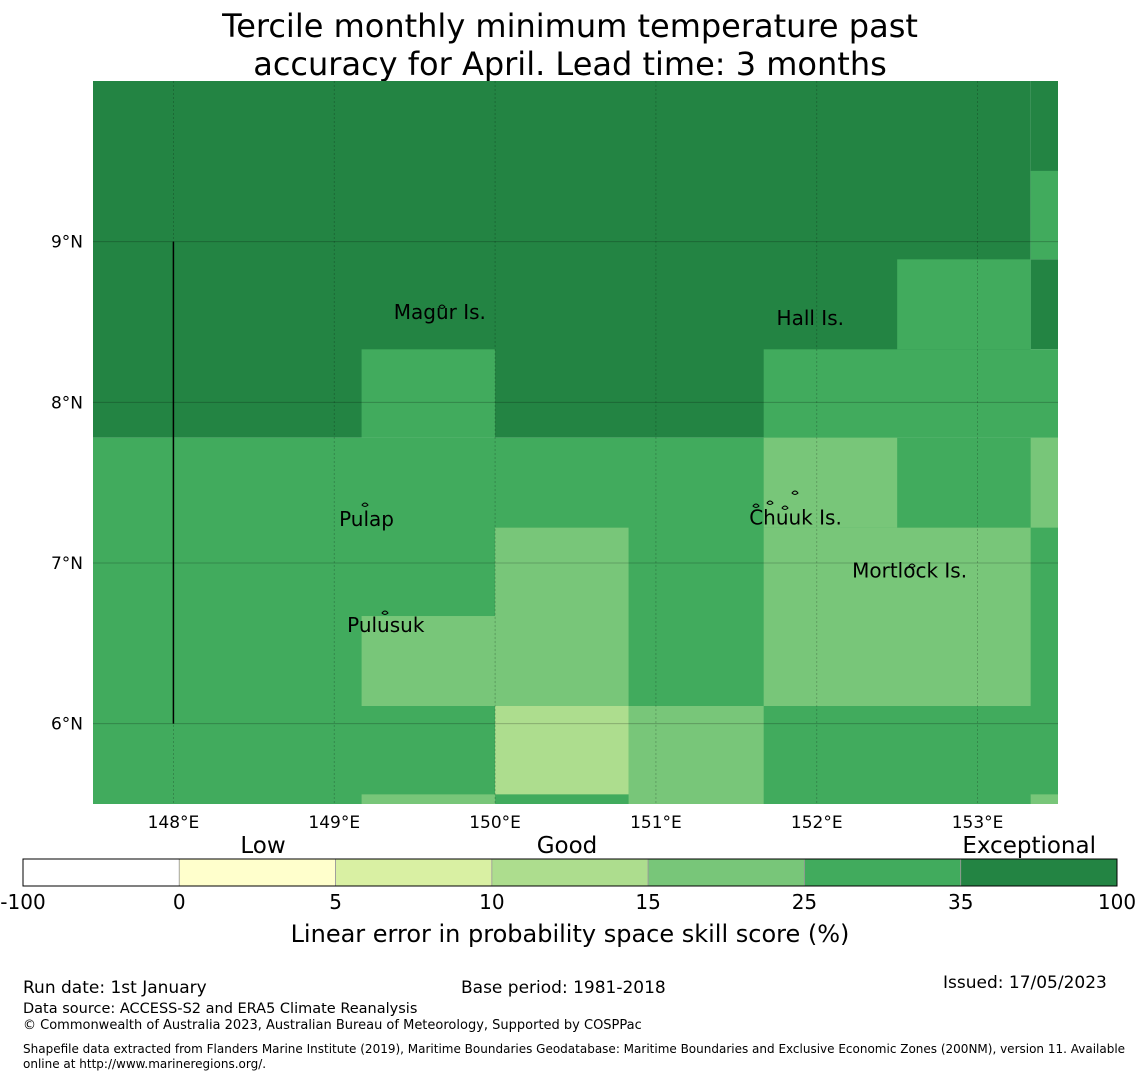 The height and width of the screenshot is (1080, 1140). What do you see at coordinates (810, 318) in the screenshot?
I see `place-label: Hall Is.` at bounding box center [810, 318].